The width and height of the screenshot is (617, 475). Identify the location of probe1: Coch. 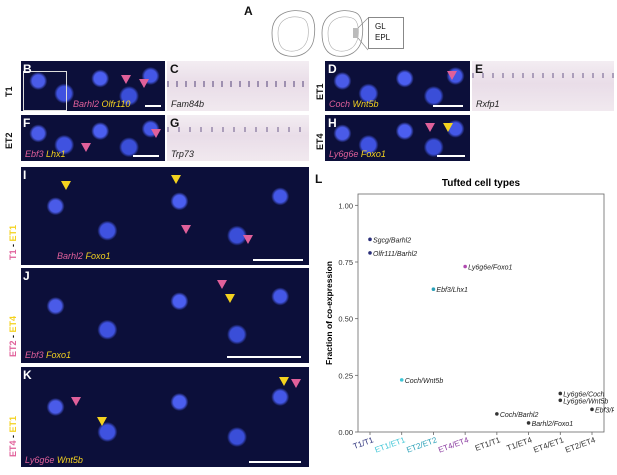
(340, 104).